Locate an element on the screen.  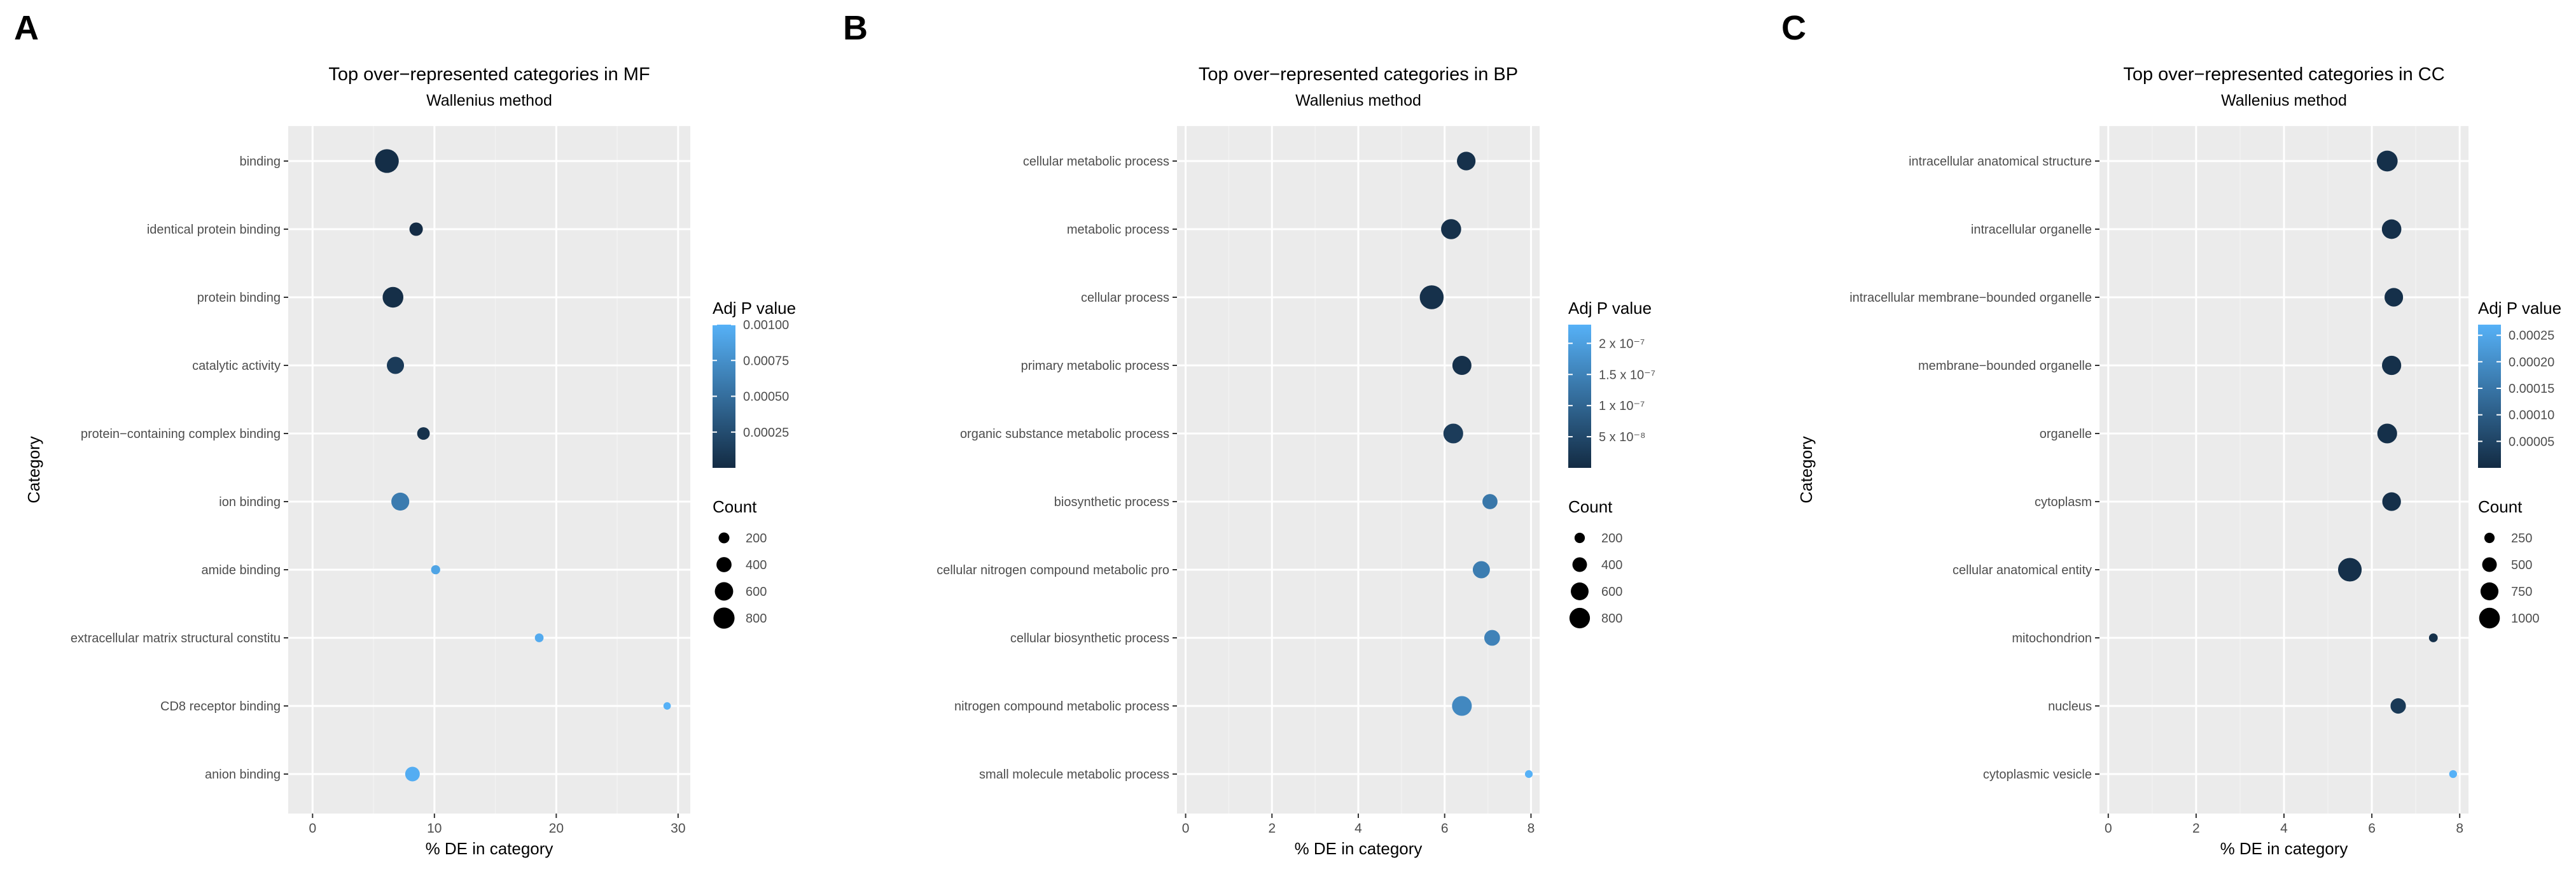
x-tick-label: 8 is located at coordinates (2459, 828).